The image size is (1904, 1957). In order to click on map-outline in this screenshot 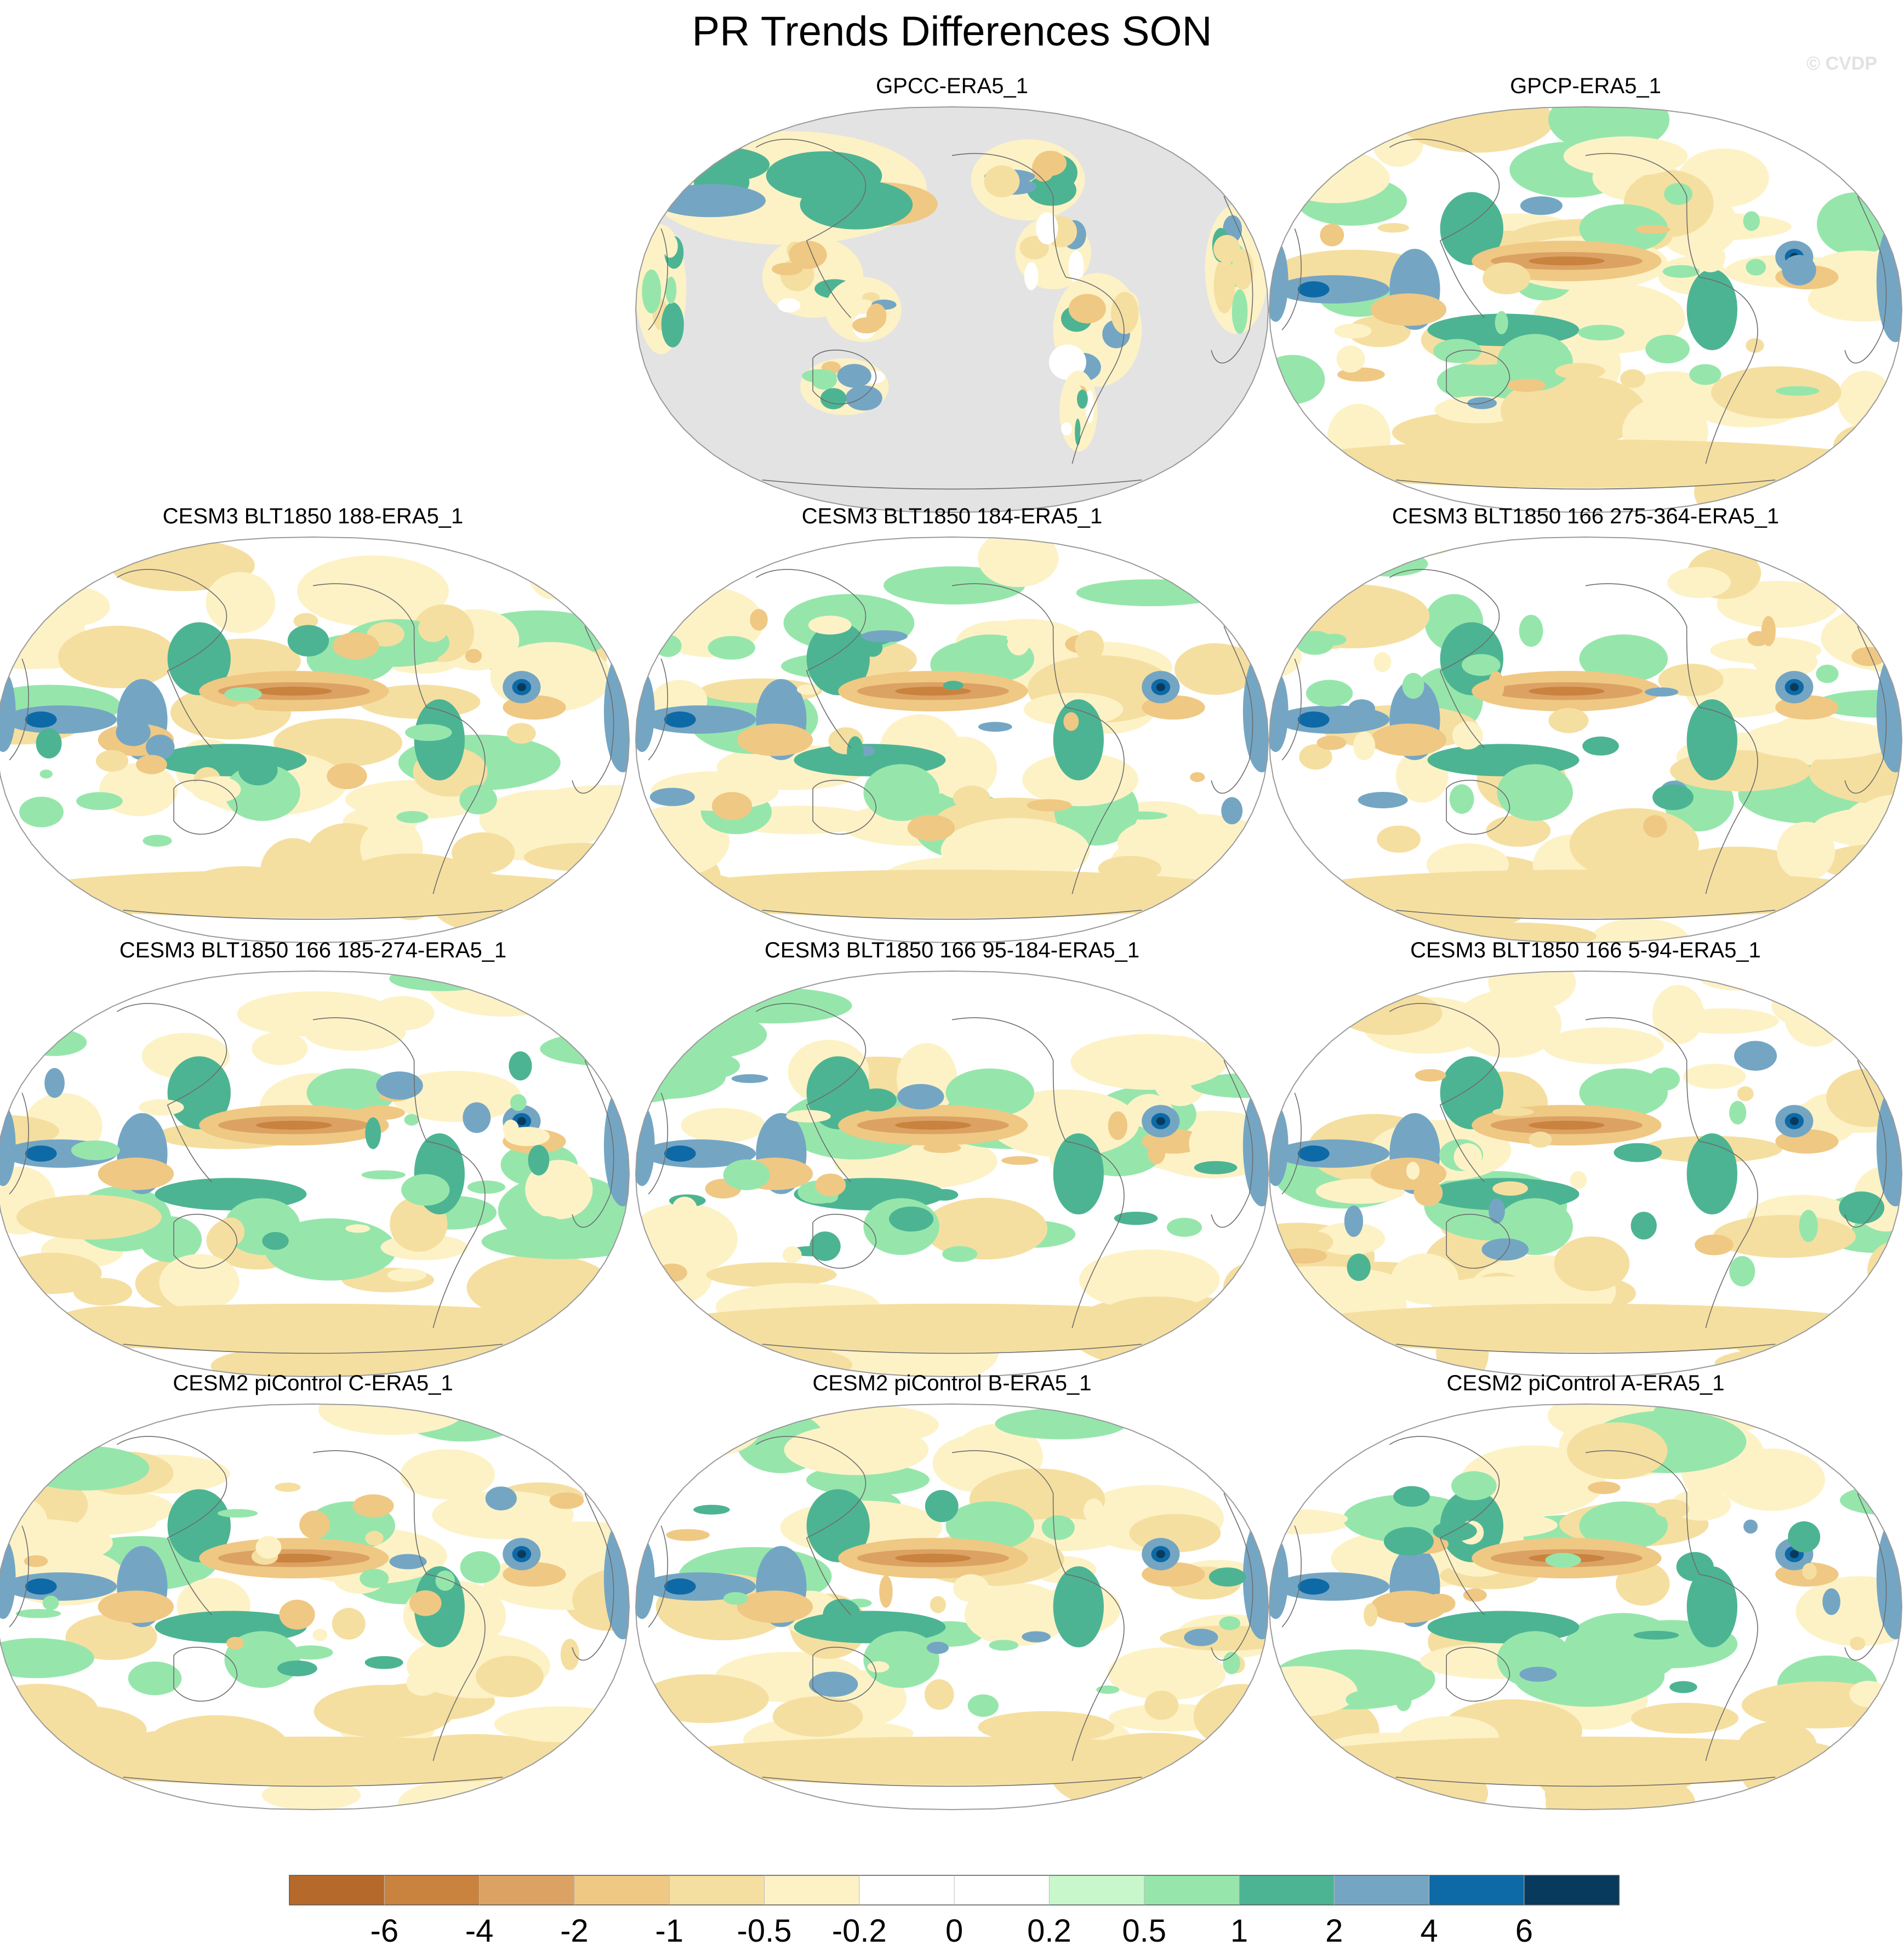, I will do `click(315, 740)`.